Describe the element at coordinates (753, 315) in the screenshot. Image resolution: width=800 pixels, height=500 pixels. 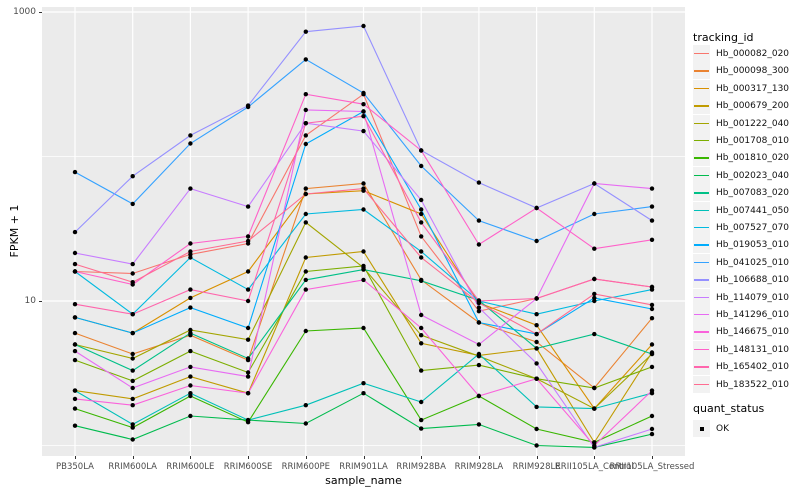
I see `legend-label: Hb_141296_010` at that location.